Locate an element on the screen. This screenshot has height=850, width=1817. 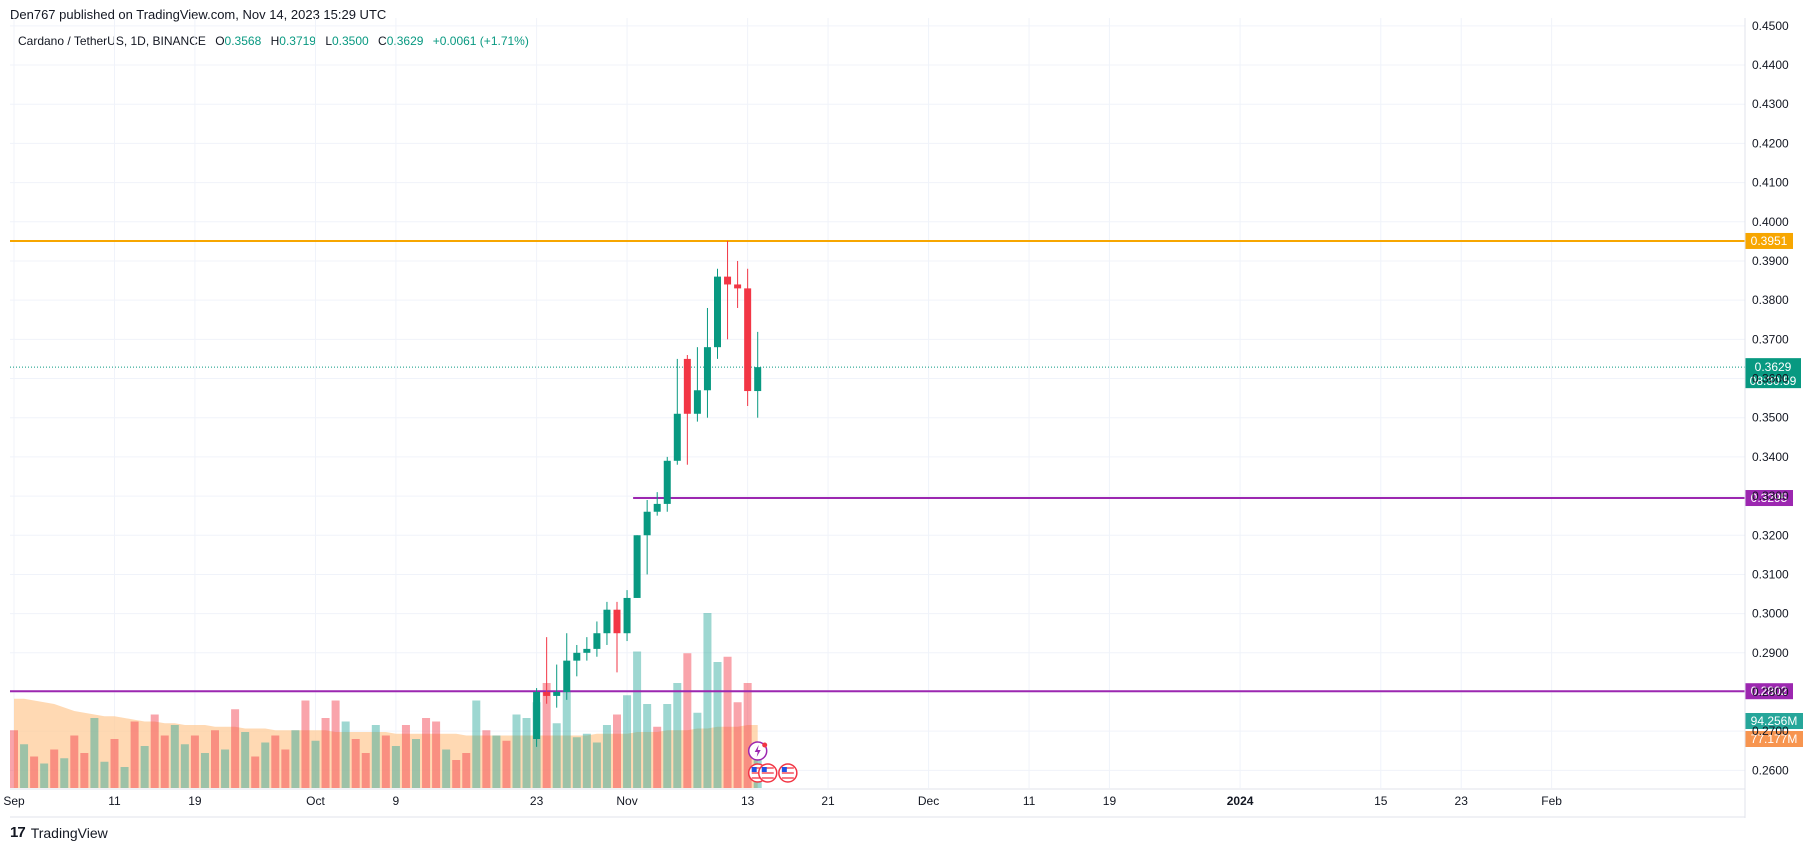
y-tick-label: 0.2700 is located at coordinates (1770, 731).